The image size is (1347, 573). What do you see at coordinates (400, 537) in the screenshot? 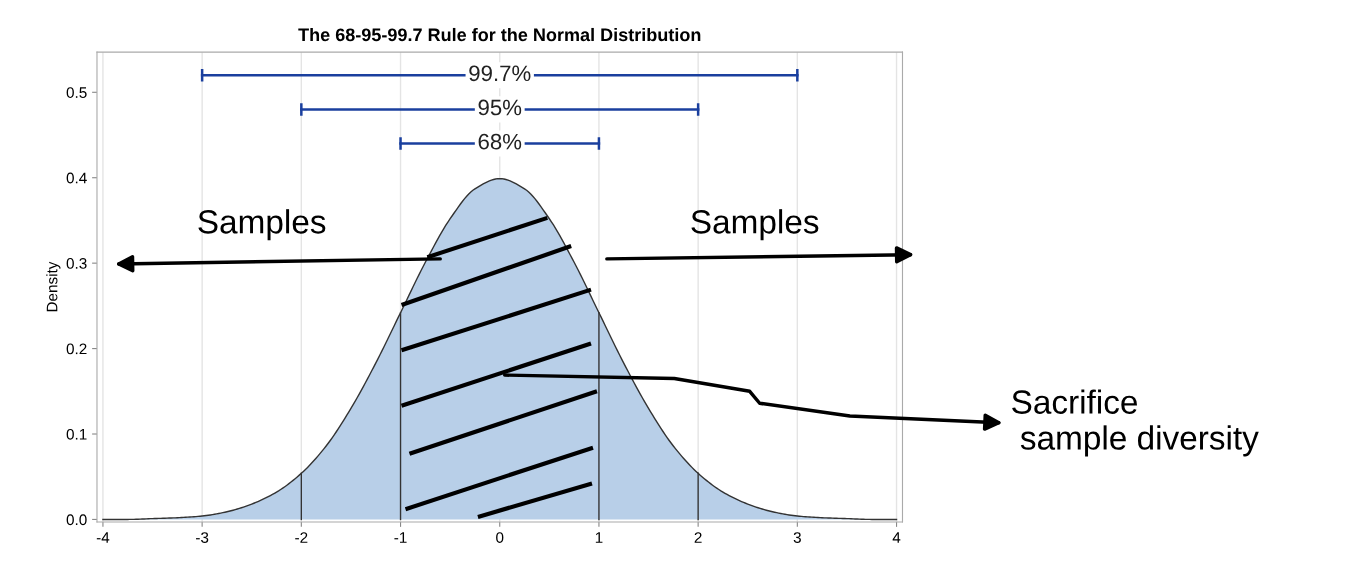
I see `x-tick-label: -1` at bounding box center [400, 537].